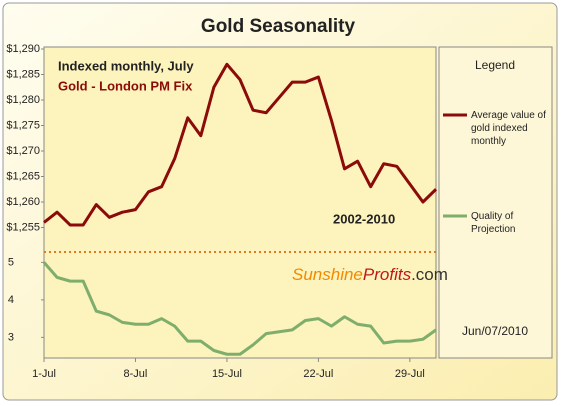 This screenshot has height=406, width=563. What do you see at coordinates (327, 274) in the screenshot?
I see `logo-part: Sunshine` at bounding box center [327, 274].